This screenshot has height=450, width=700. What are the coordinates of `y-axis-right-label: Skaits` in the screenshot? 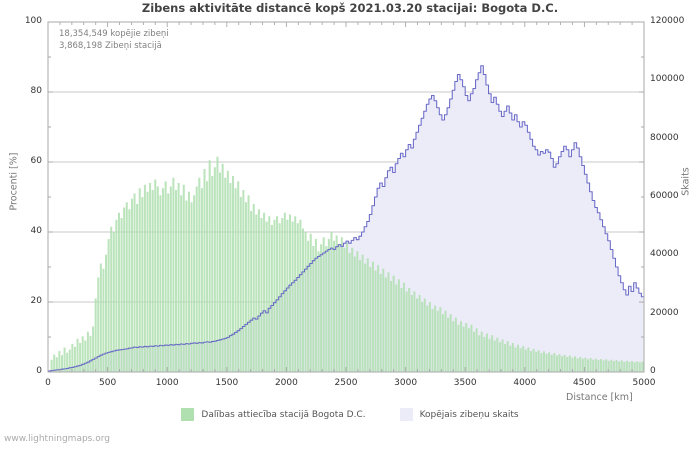 It's located at (686, 181).